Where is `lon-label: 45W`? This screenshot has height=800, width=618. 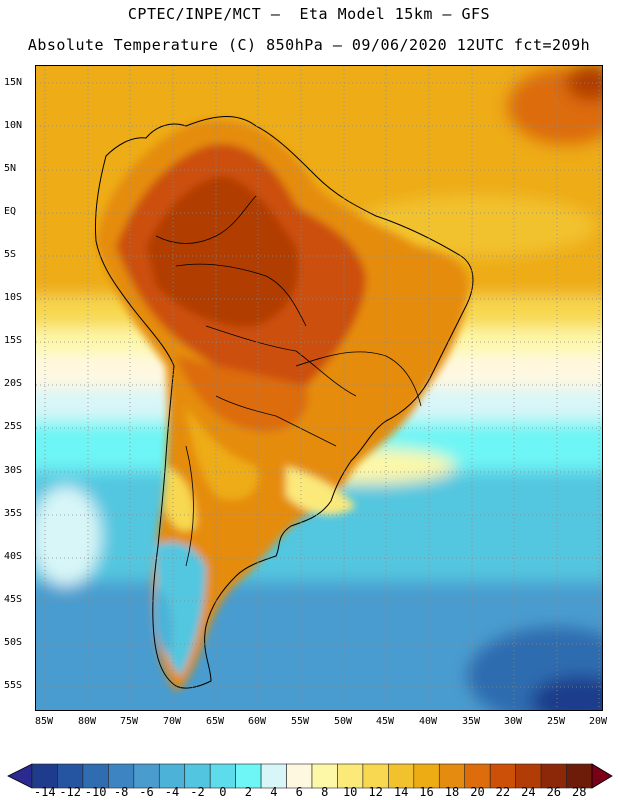
lon-label: 45W is located at coordinates (385, 721).